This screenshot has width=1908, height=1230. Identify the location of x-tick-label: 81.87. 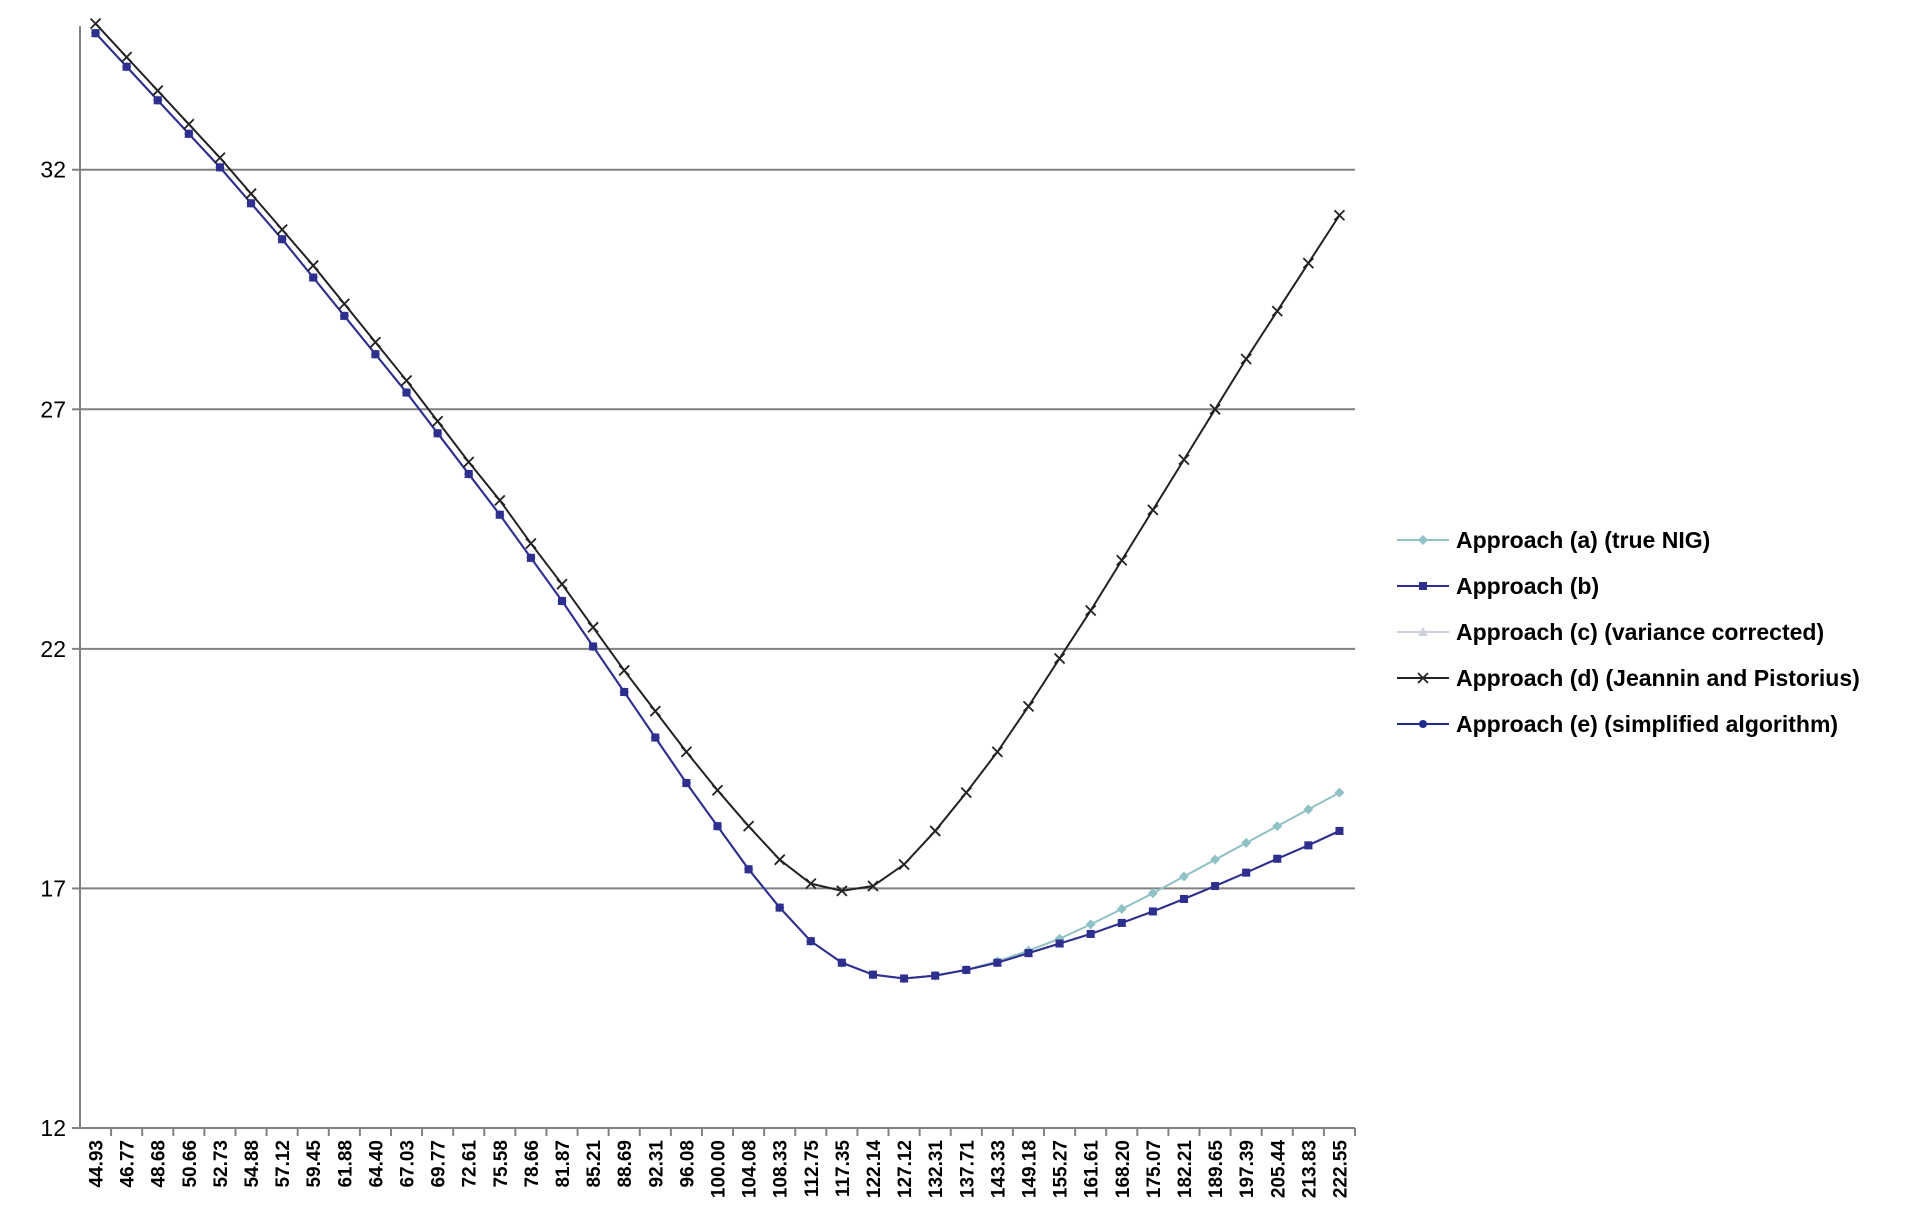
(563, 1164).